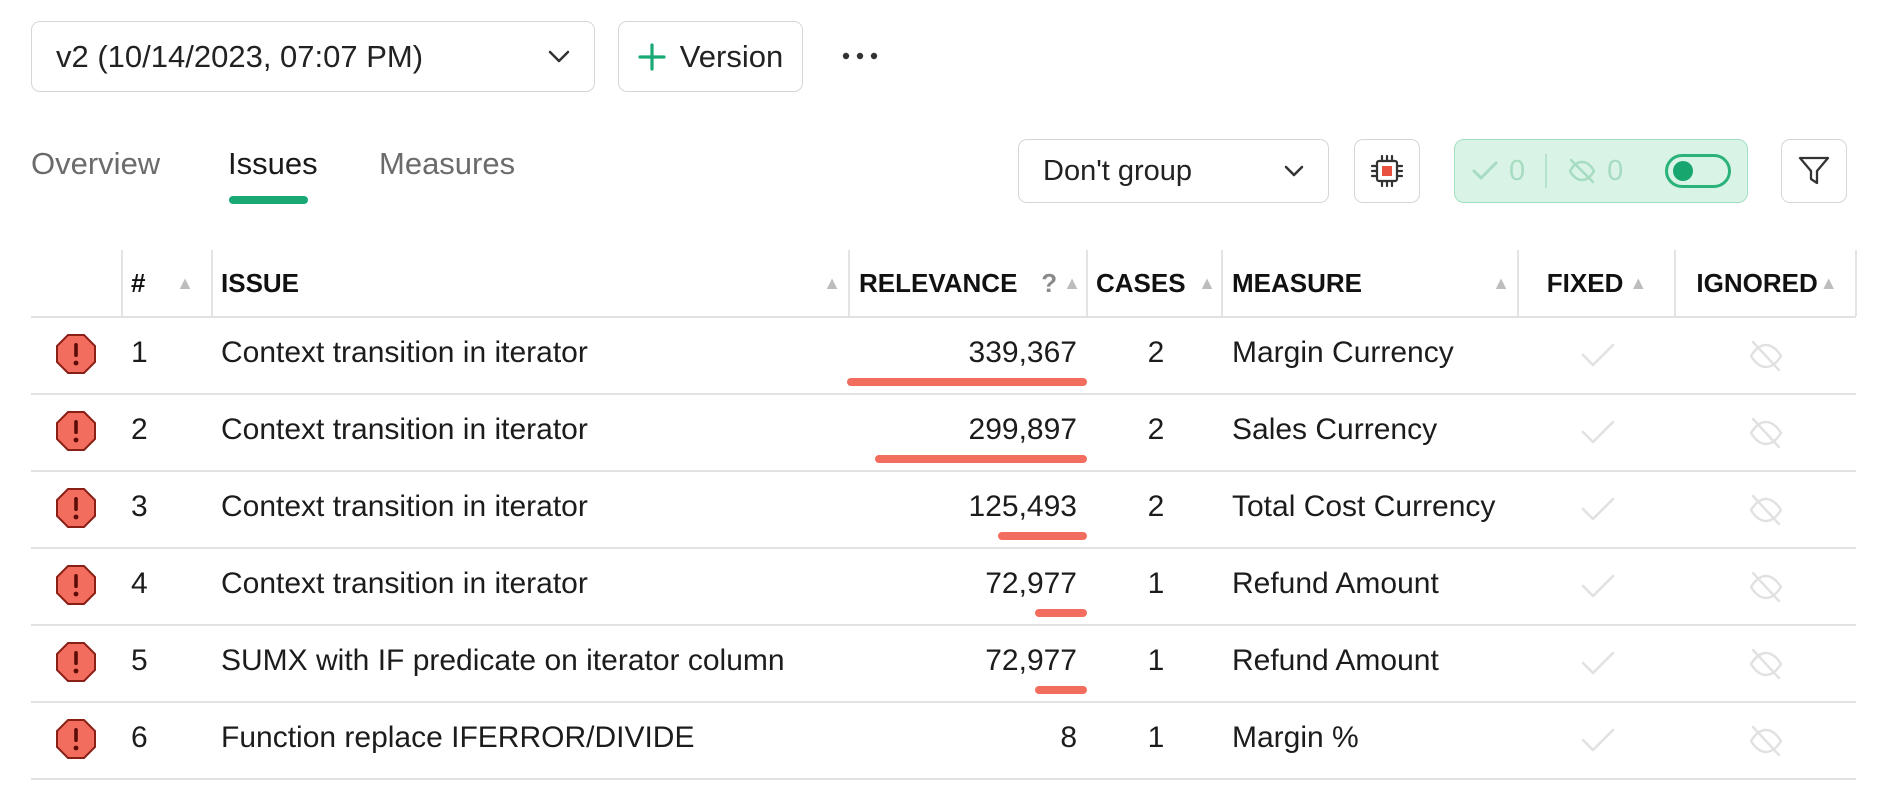 The width and height of the screenshot is (1892, 806). I want to click on filter-button, so click(1814, 171).